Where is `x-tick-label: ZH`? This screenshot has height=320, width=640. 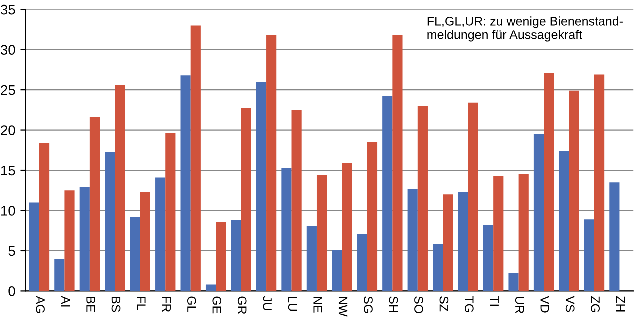 x-tick-label: ZH is located at coordinates (621, 304).